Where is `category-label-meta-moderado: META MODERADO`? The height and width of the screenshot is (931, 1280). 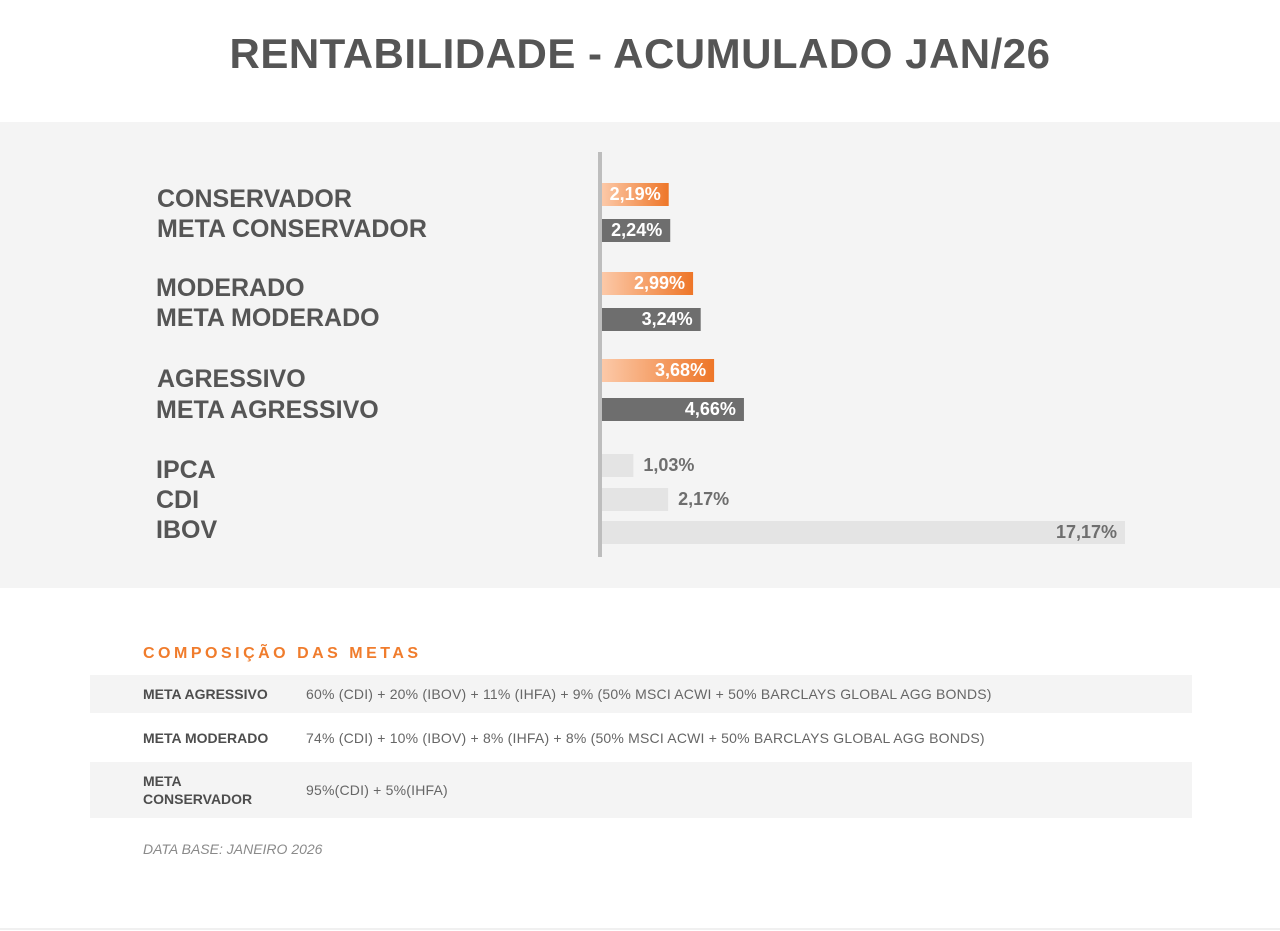 category-label-meta-moderado: META MODERADO is located at coordinates (268, 318).